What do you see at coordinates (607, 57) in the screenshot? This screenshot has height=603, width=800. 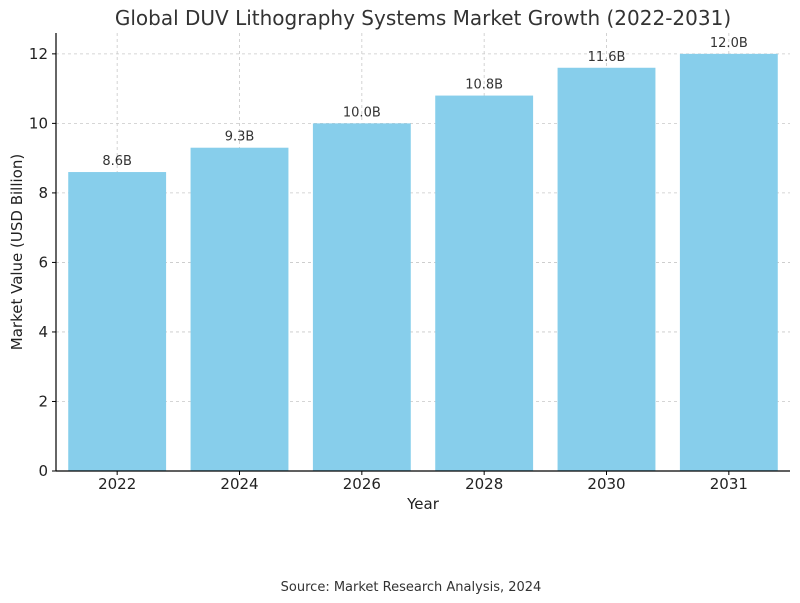 I see `data-label-2030: 11.6B` at bounding box center [607, 57].